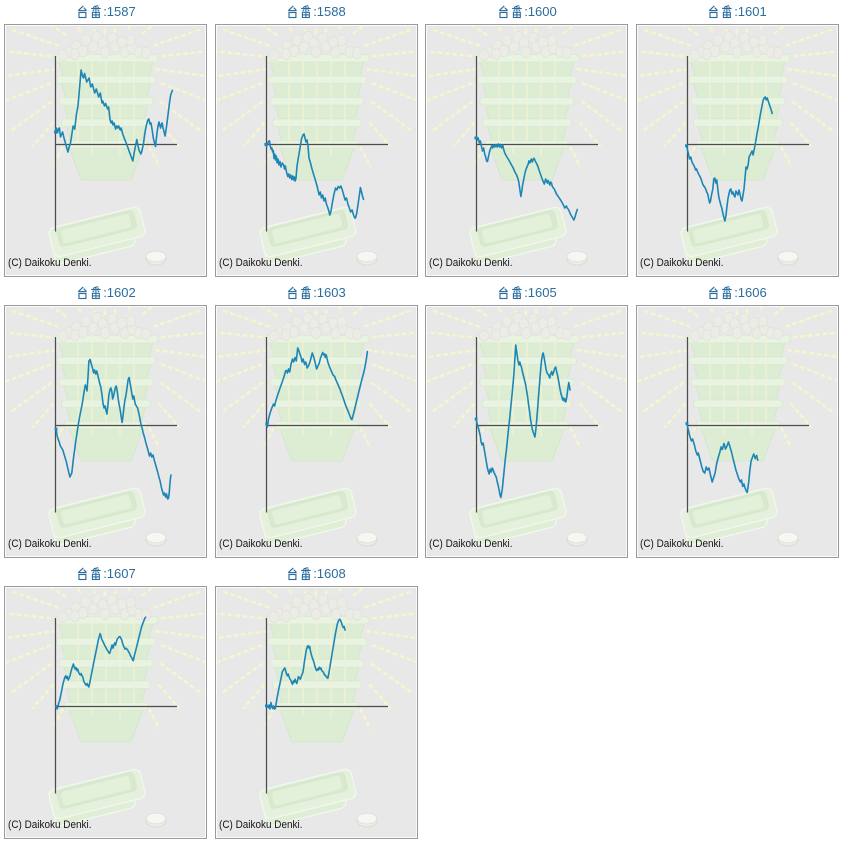 Image resolution: width=842 pixels, height=843 pixels. I want to click on svg-text: :1605, so click(540, 292).